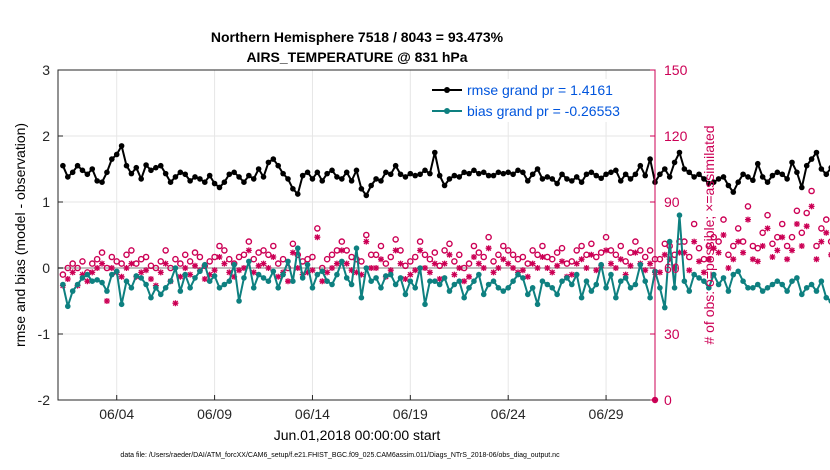 Image resolution: width=830 pixels, height=470 pixels. Describe the element at coordinates (116, 414) in the screenshot. I see `x-tick-label: 06/04` at that location.